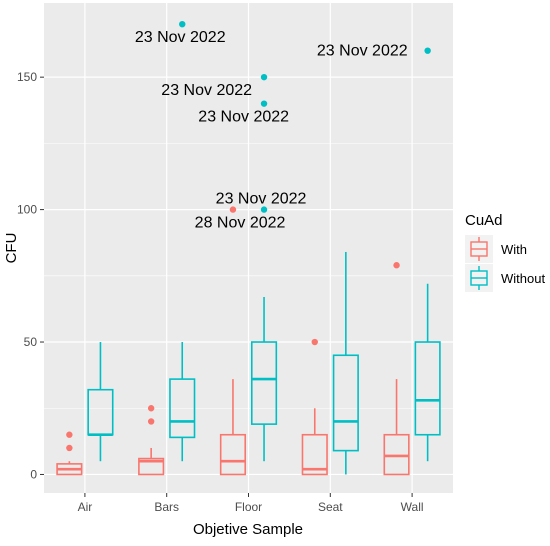  I want to click on y-tick-label: 100, so click(27, 210).